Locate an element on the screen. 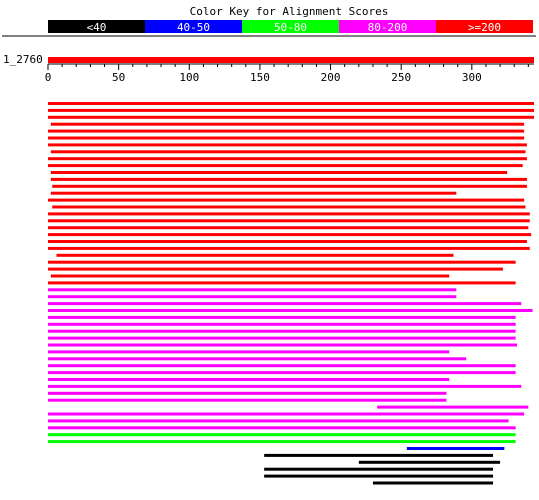  query-label: 1_2760 is located at coordinates (23, 59).